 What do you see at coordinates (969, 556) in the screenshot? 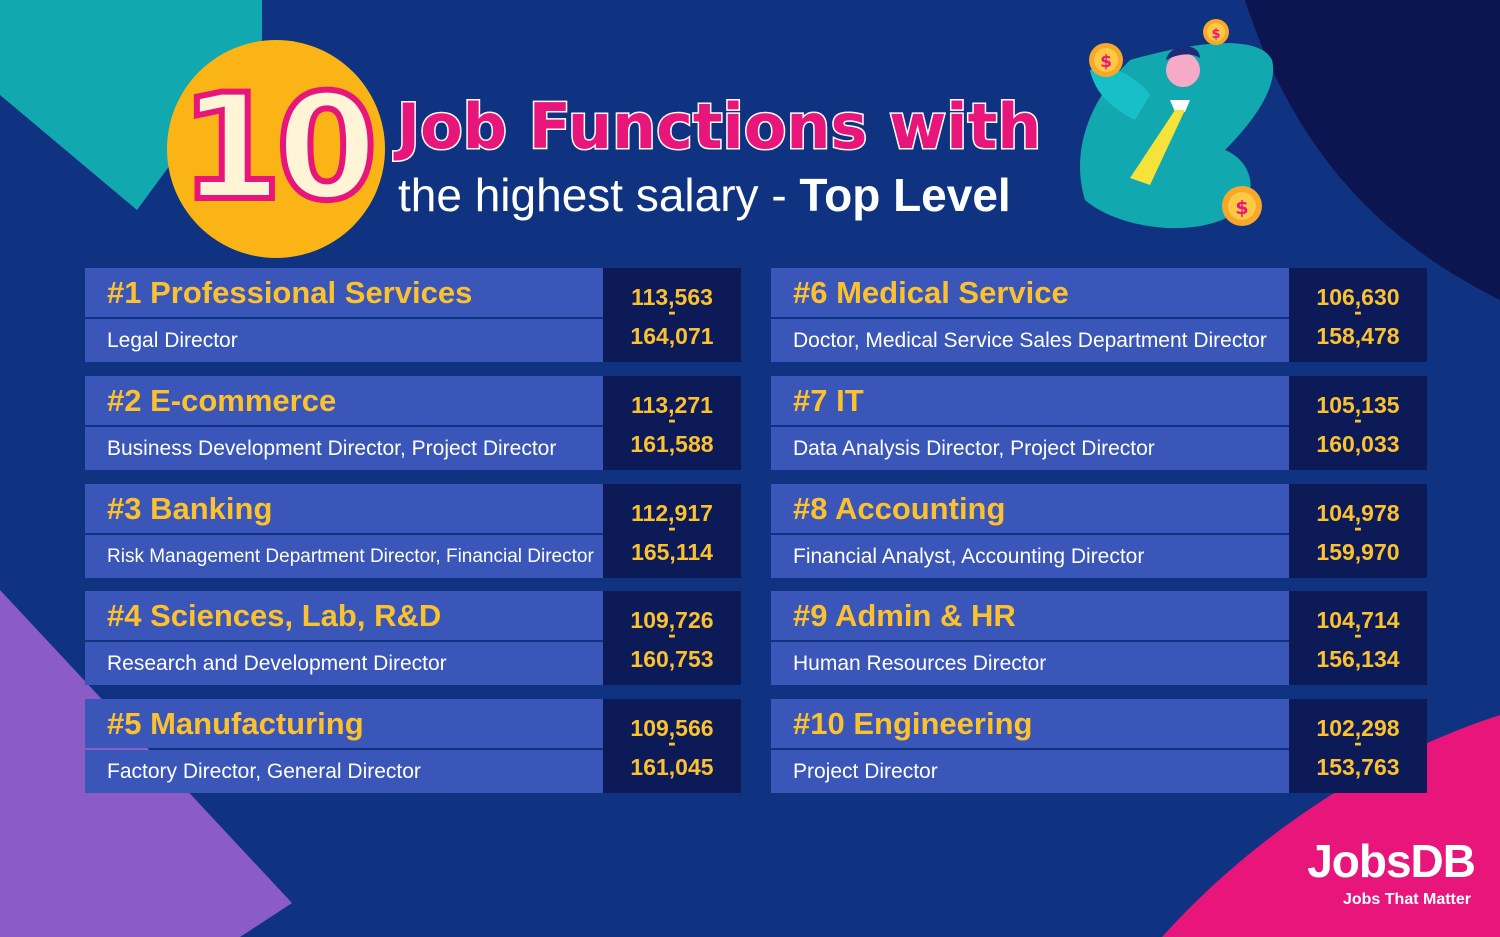
I see `job-roles: Financial Analyst, Accounting Director` at bounding box center [969, 556].